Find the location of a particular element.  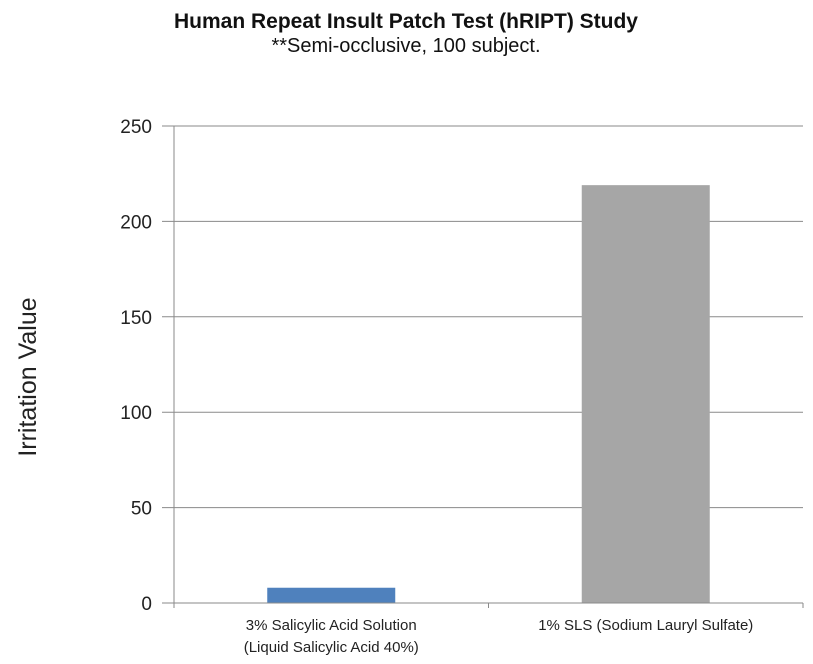

y-tick-label: 50 is located at coordinates (141, 509).